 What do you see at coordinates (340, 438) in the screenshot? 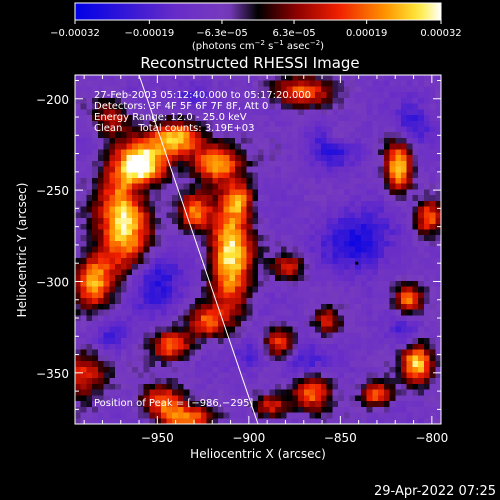
I see `x-tick-label: −850` at bounding box center [340, 438].